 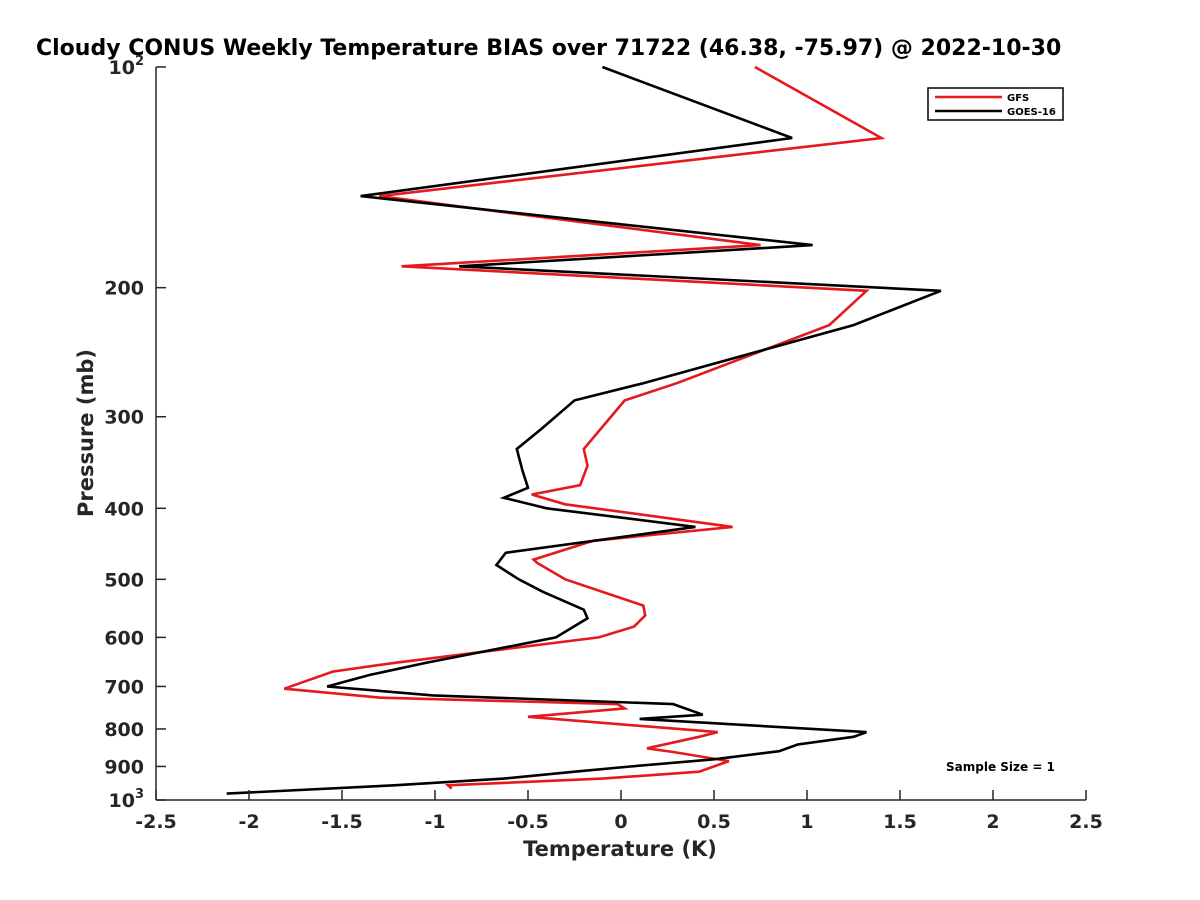 I want to click on sample-size-annotation: Sample Size = 1, so click(x=1000, y=767).